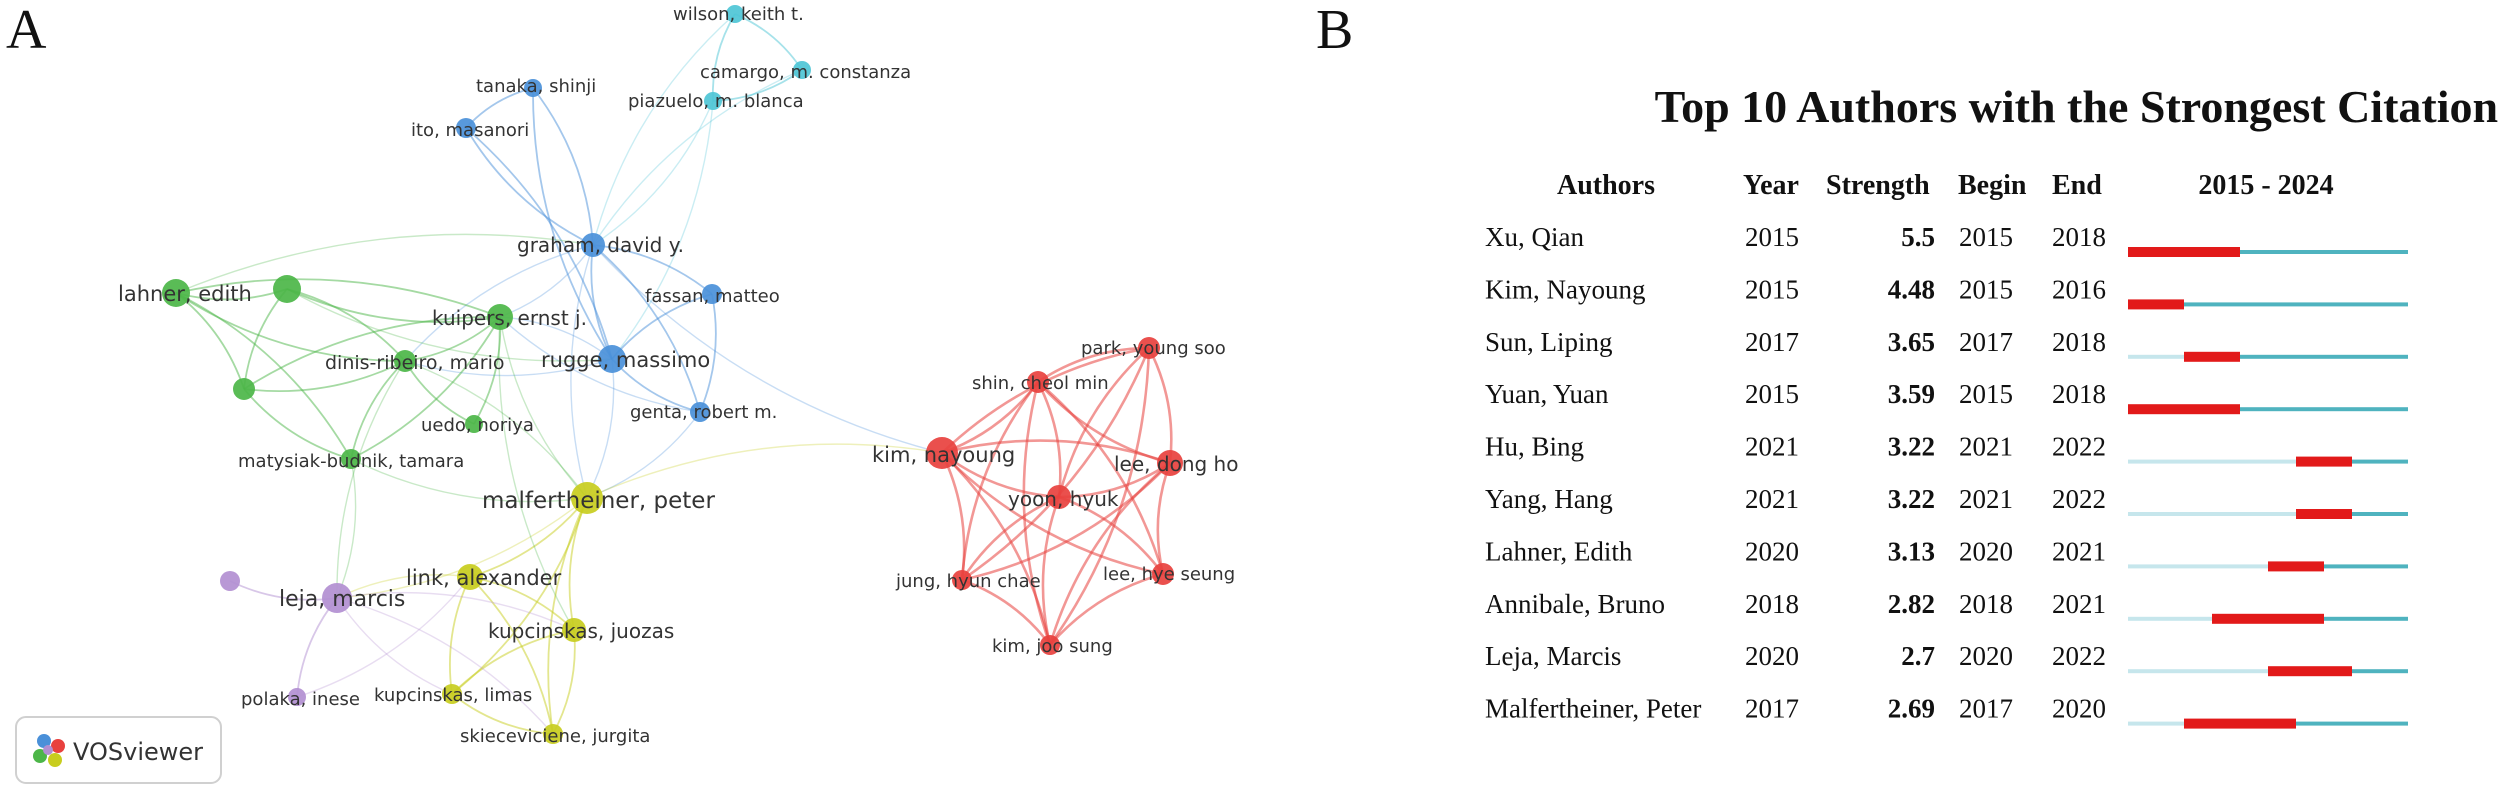 This screenshot has height=793, width=2500. I want to click on year-cell: 2017, so click(1772, 709).